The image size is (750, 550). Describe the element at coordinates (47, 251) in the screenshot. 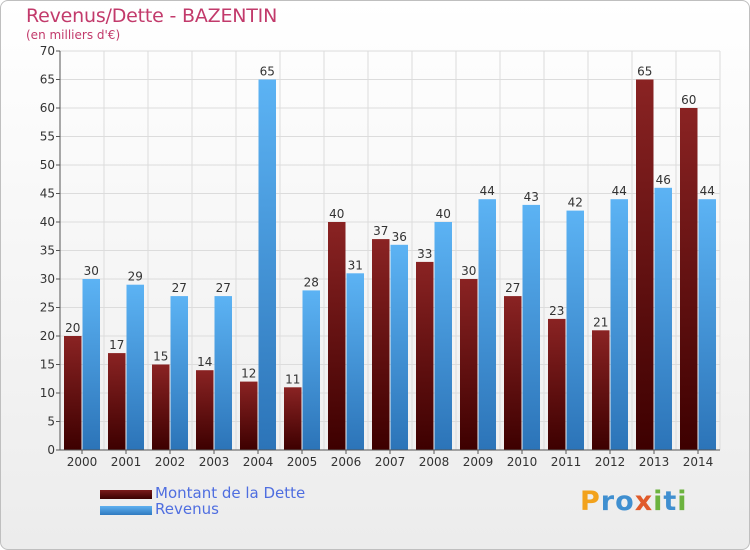

I see `y-tick-label: 35` at that location.